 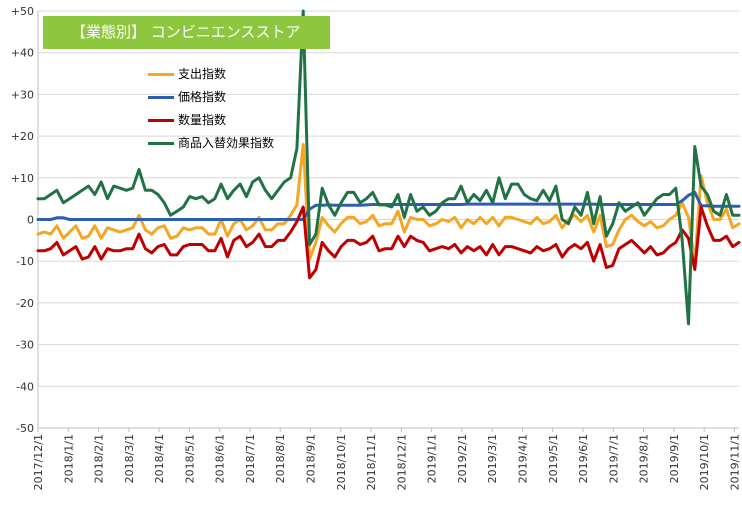 I want to click on x-tick-label: 2019/11/1, so click(x=734, y=462).